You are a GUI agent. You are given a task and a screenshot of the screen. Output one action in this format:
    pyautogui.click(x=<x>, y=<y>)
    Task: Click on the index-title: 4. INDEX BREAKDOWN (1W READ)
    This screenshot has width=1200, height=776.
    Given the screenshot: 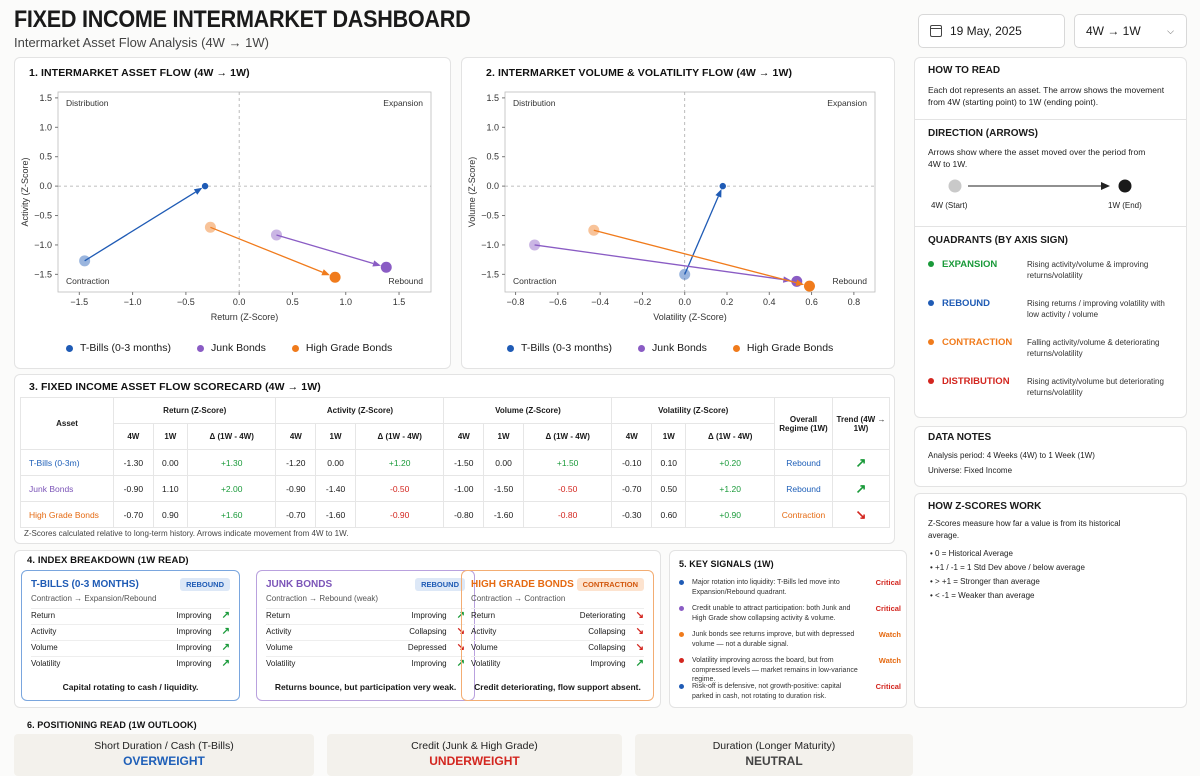 What is the action you would take?
    pyautogui.click(x=108, y=560)
    